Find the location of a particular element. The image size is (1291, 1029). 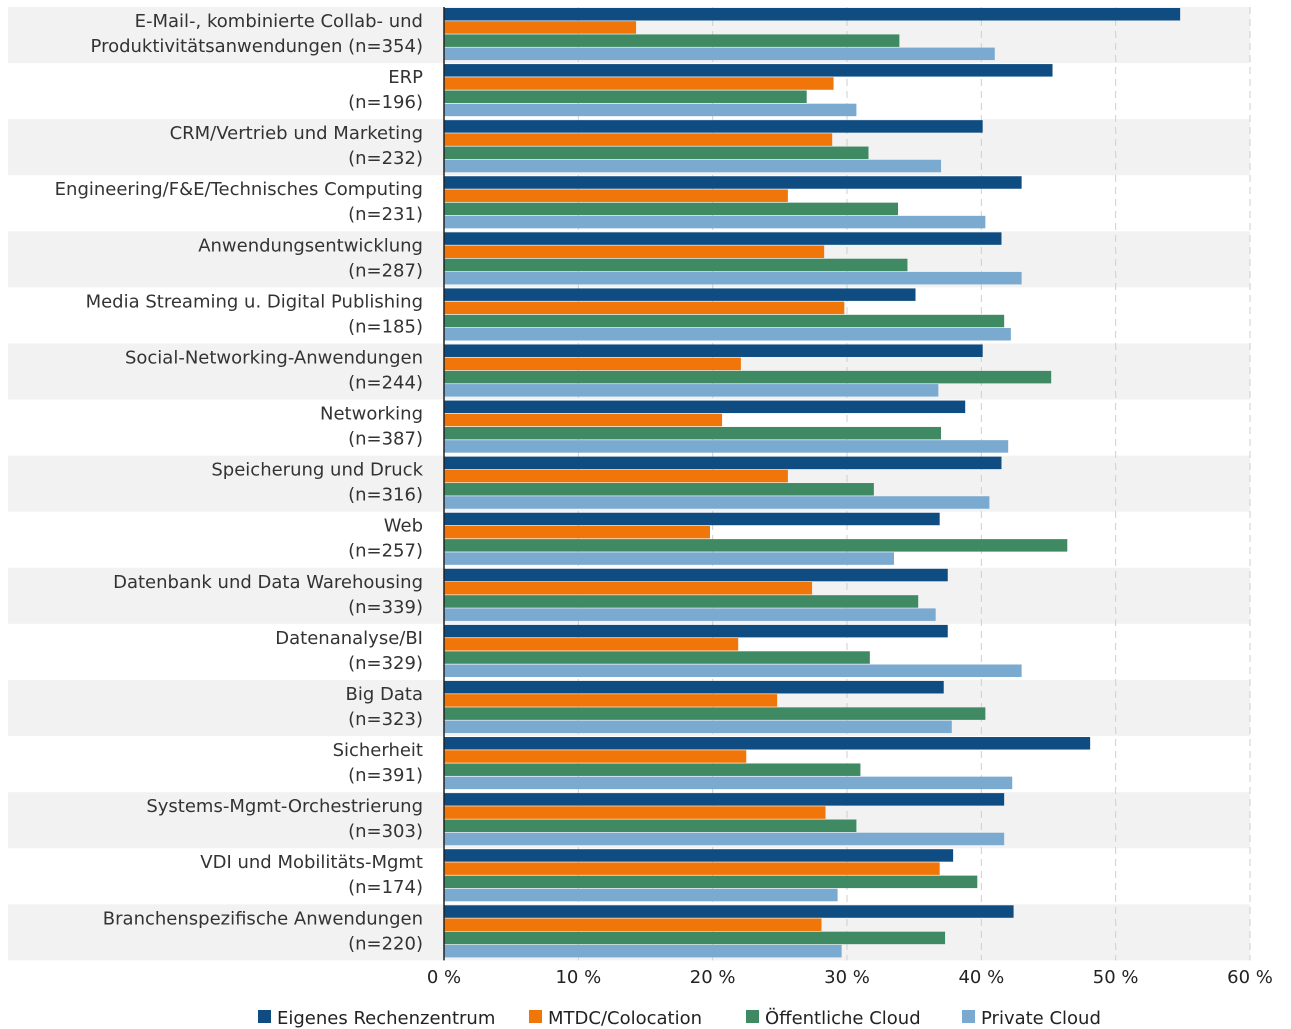

legend-label: Private Cloud is located at coordinates (1041, 1018).